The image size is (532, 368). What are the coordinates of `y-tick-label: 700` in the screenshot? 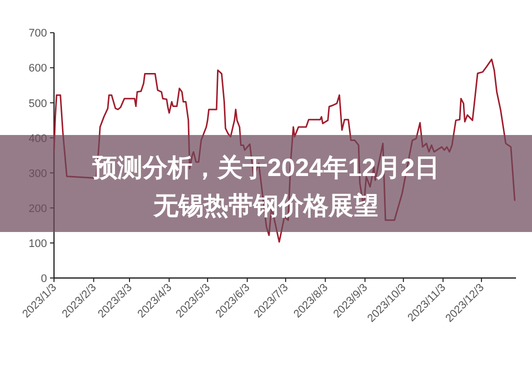 It's located at (37, 34).